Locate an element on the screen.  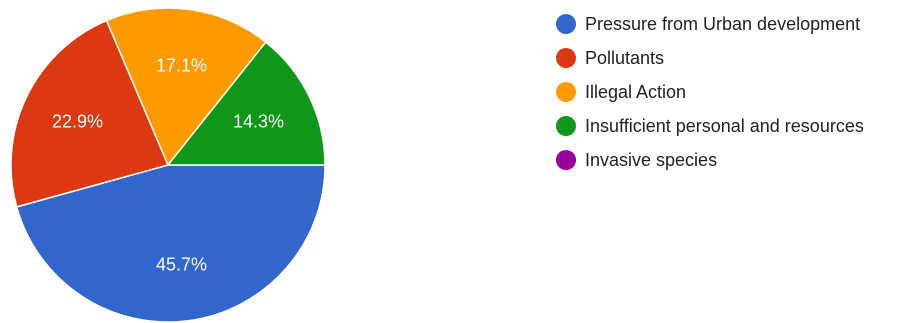
legend-item-pollutants: Pollutants is located at coordinates (710, 58).